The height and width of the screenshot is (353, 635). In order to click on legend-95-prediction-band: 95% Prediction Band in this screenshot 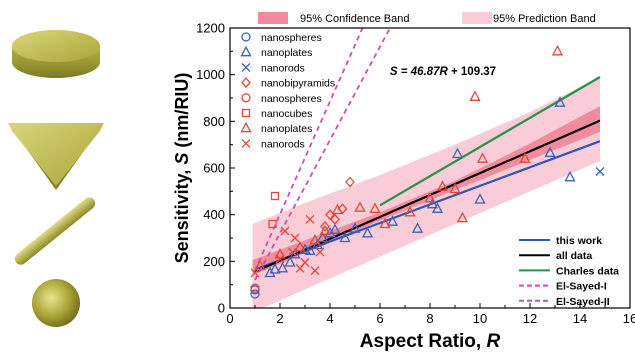, I will do `click(529, 18)`.